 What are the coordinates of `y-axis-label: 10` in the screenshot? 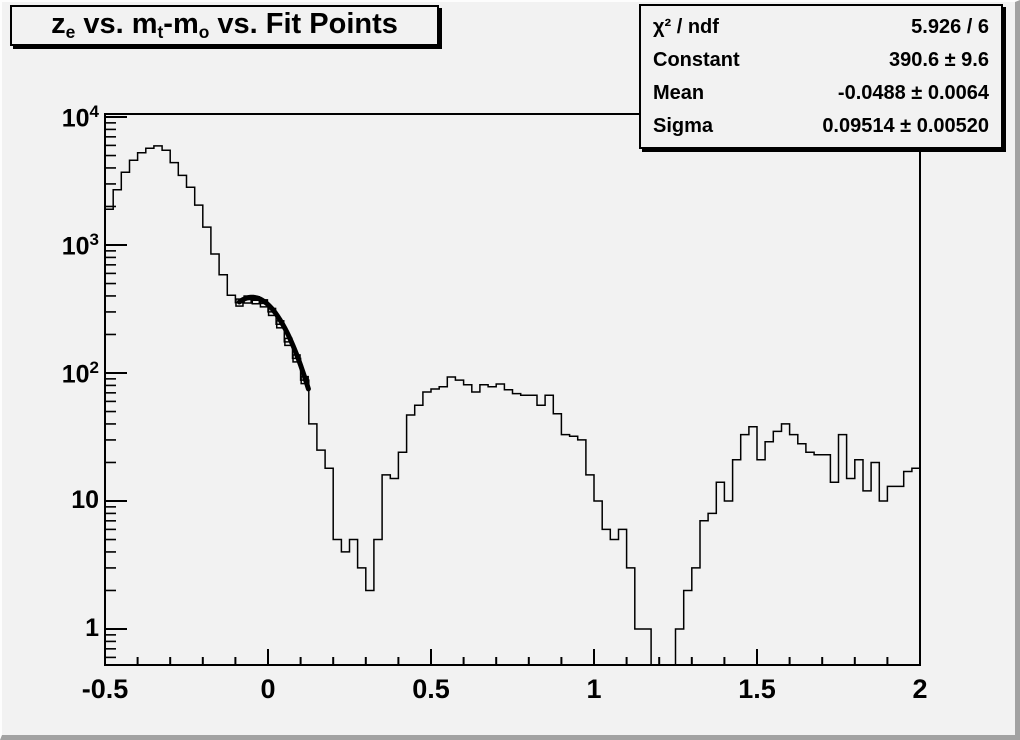 It's located at (85, 500).